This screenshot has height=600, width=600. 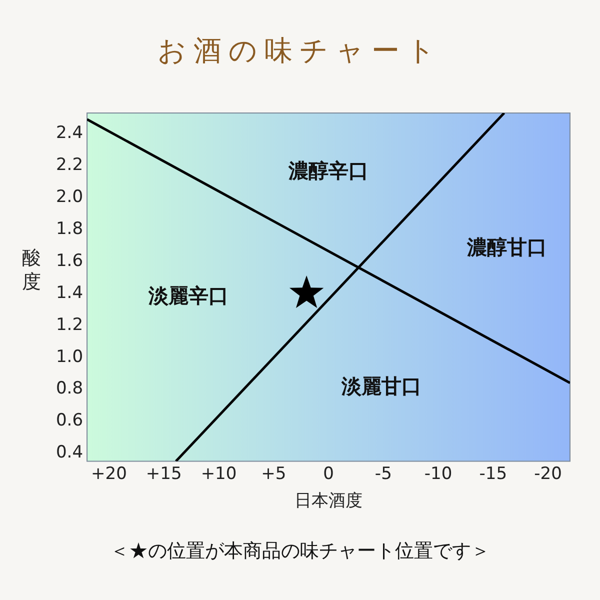 What do you see at coordinates (70, 356) in the screenshot?
I see `y-tick-label: 1.0` at bounding box center [70, 356].